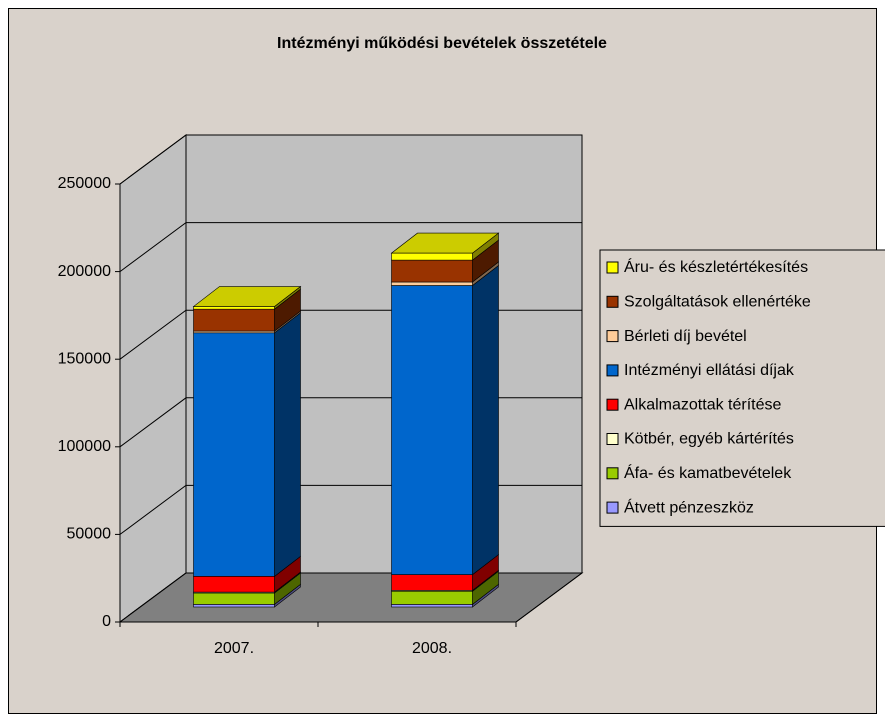  What do you see at coordinates (703, 404) in the screenshot?
I see `legend-label: Alkalmazottak térítése` at bounding box center [703, 404].